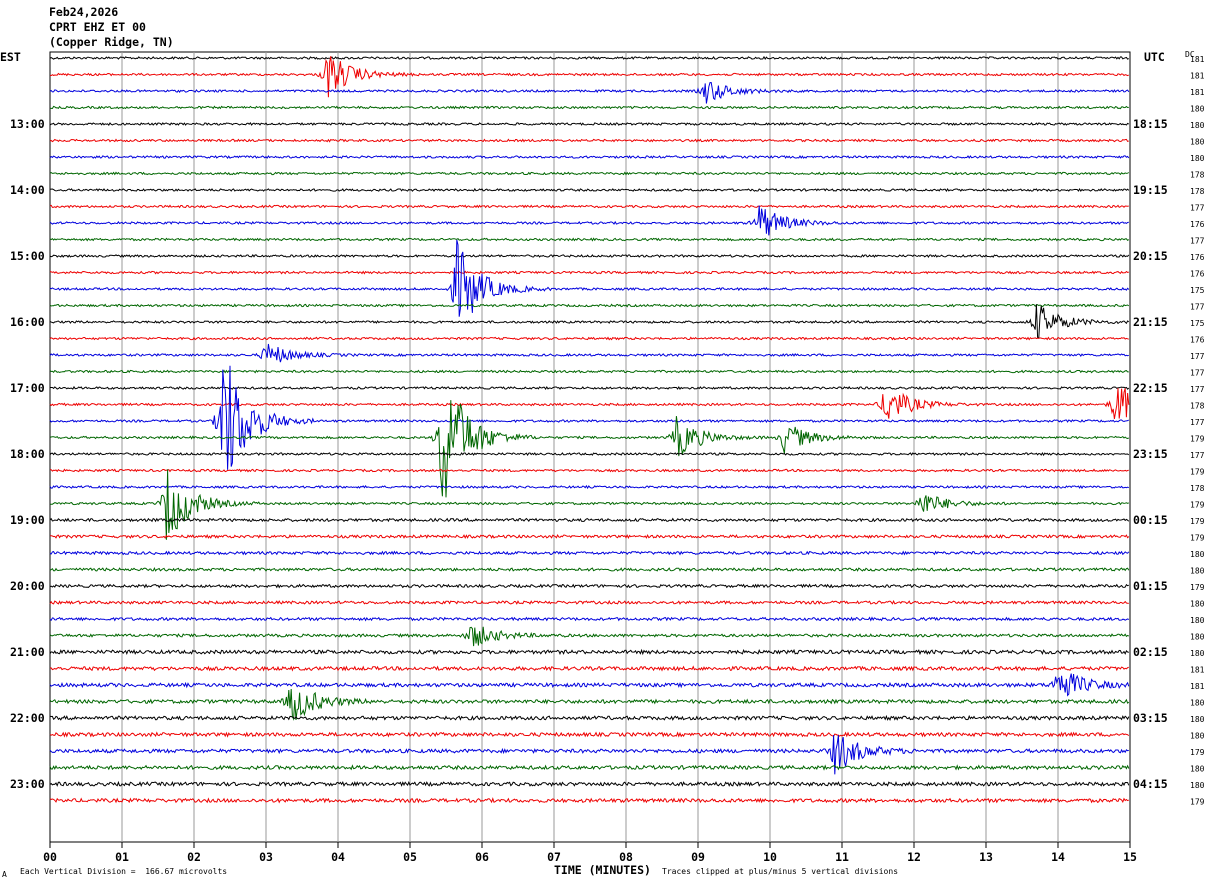 Image resolution: width=1210 pixels, height=886 pixels. I want to click on x-tick-label: 01, so click(122, 857).